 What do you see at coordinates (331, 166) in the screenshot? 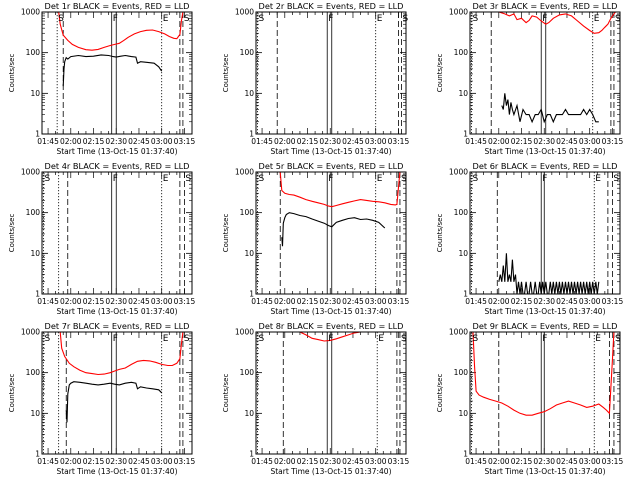
I see `panel-title: Det 5r BLACK = Events, RED = LLD` at bounding box center [331, 166].